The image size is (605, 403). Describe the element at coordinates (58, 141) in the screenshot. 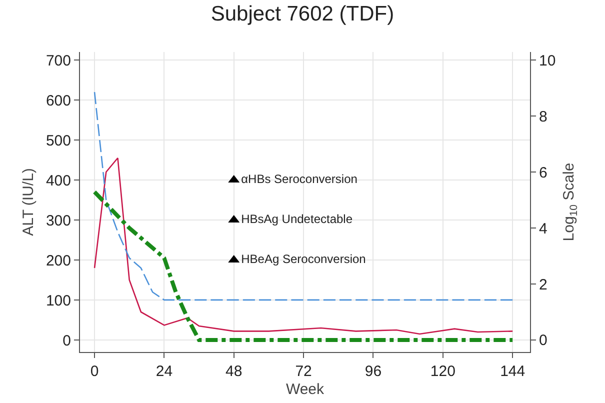

I see `y-tick-label: 500` at that location.